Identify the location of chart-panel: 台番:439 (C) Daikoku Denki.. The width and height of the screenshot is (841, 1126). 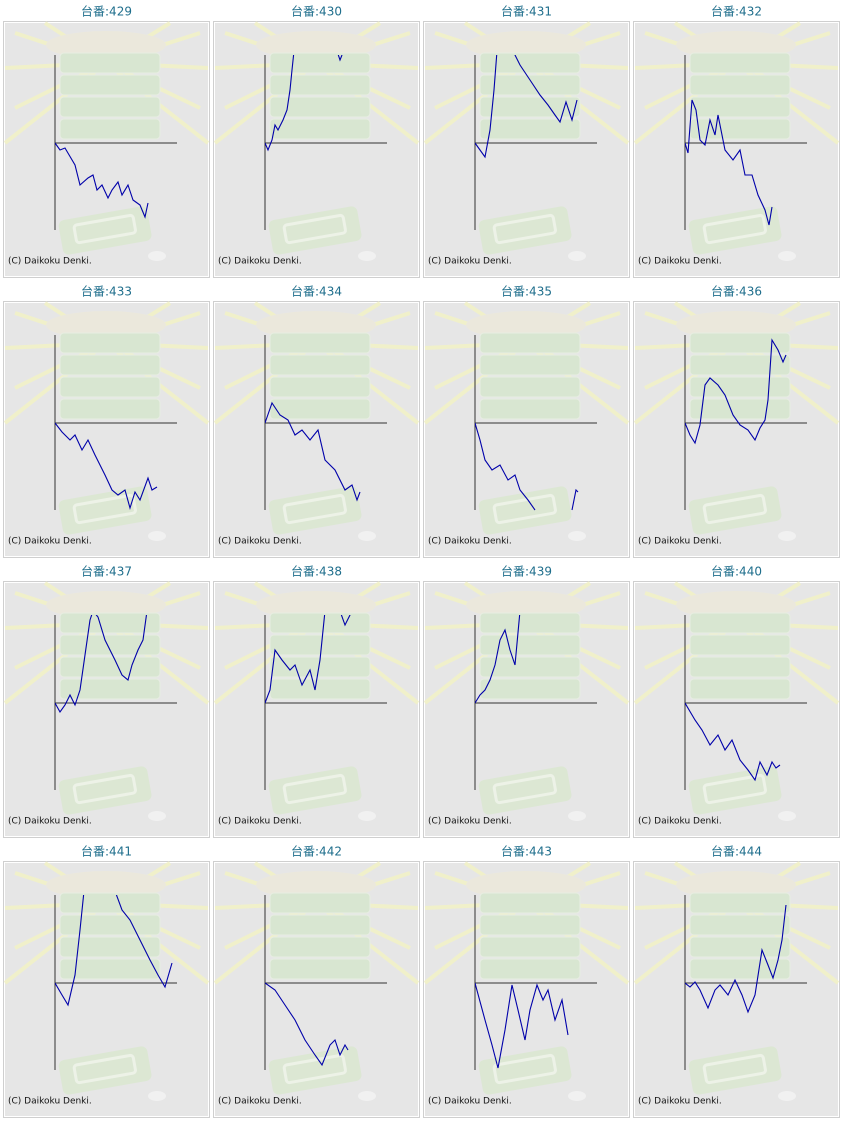
(526, 701).